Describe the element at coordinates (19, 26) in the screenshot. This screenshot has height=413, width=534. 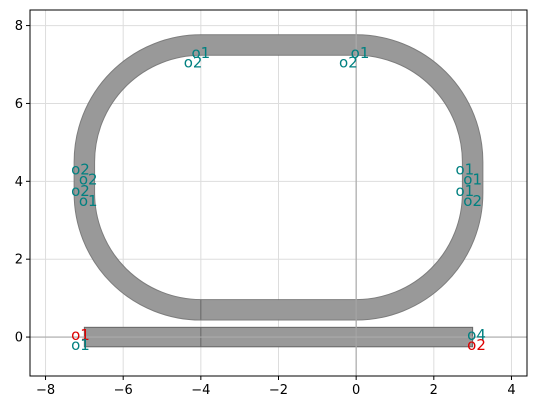
I see `y-tick-label-4: 8` at that location.